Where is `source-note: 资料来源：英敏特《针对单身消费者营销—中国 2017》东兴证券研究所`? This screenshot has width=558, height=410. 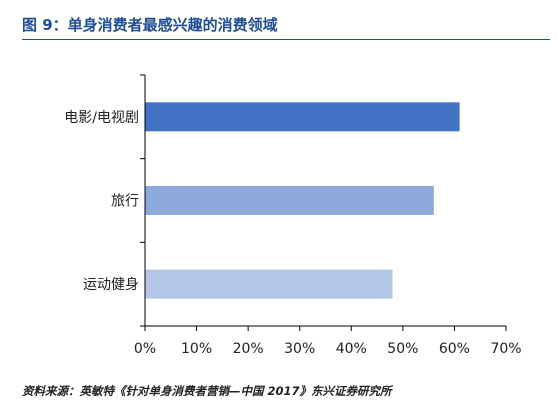
source-note: 资料来源：英敏特《针对单身消费者营销—中国 2017》东兴证券研究所 is located at coordinates (207, 391).